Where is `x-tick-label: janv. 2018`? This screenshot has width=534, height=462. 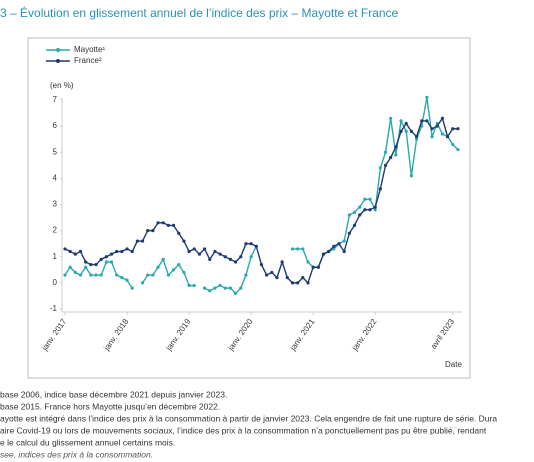
x-tick-label: janv. 2018 is located at coordinates (116, 335).